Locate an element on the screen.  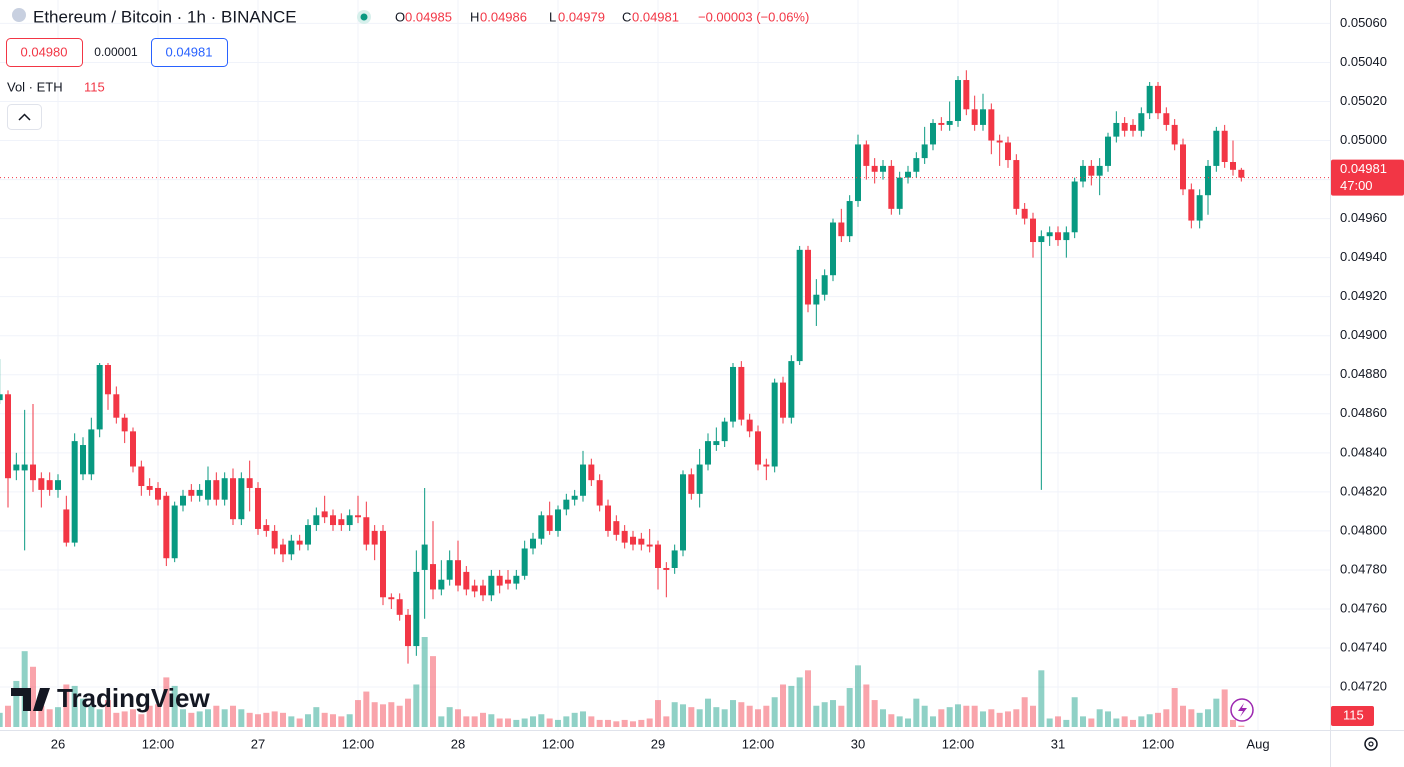
ask-price: 0.04981 is located at coordinates (189, 51).